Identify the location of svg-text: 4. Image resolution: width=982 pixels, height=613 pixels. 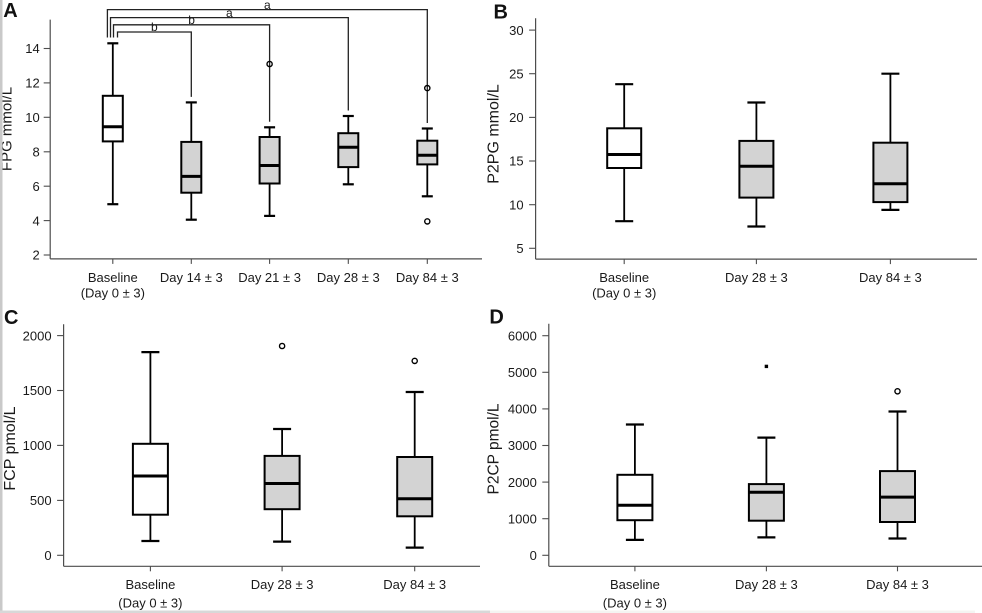
(35, 220).